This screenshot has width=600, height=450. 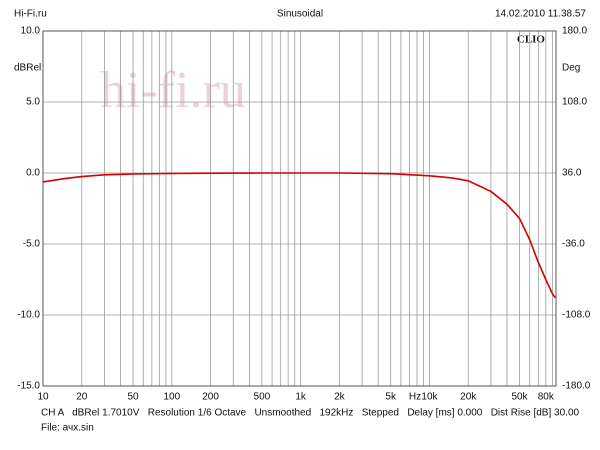 I want to click on x-tick-label: 5k, so click(x=391, y=397).